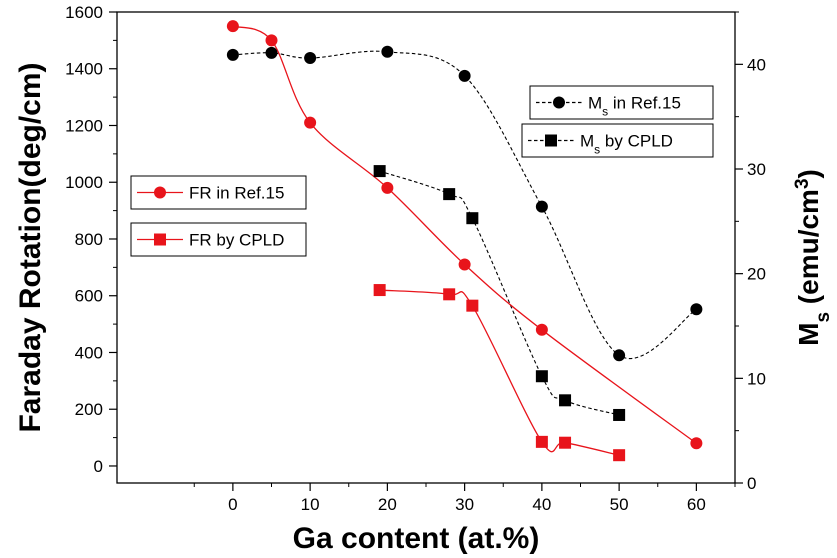 The height and width of the screenshot is (558, 837). I want to click on legend-label: FR in Ref.15, so click(236, 193).